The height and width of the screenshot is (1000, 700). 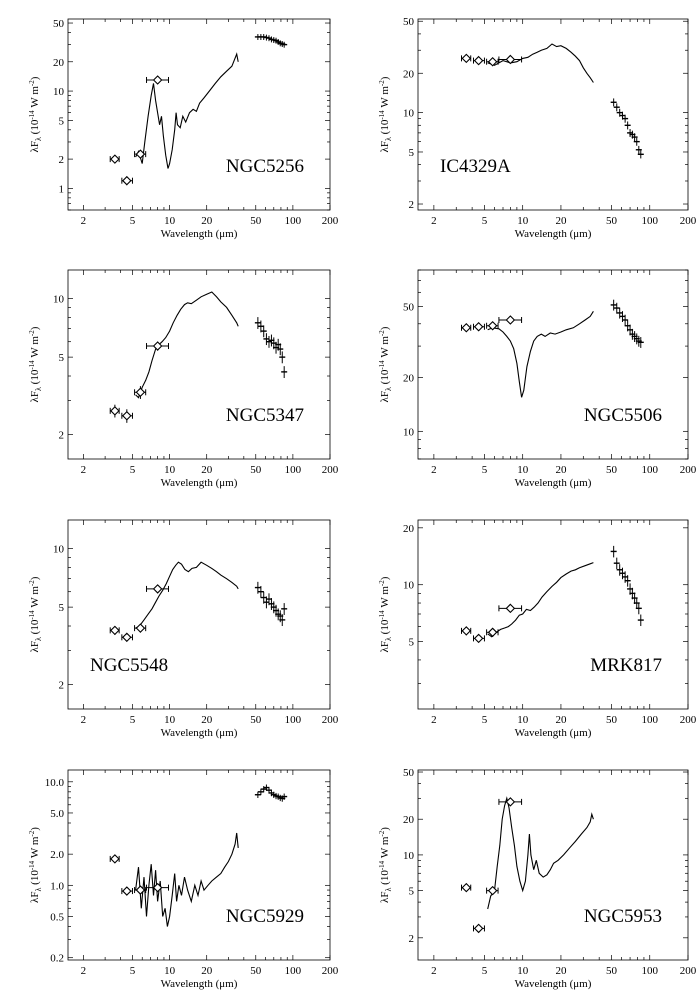 I want to click on y-tick-label: 1, so click(x=62, y=189).